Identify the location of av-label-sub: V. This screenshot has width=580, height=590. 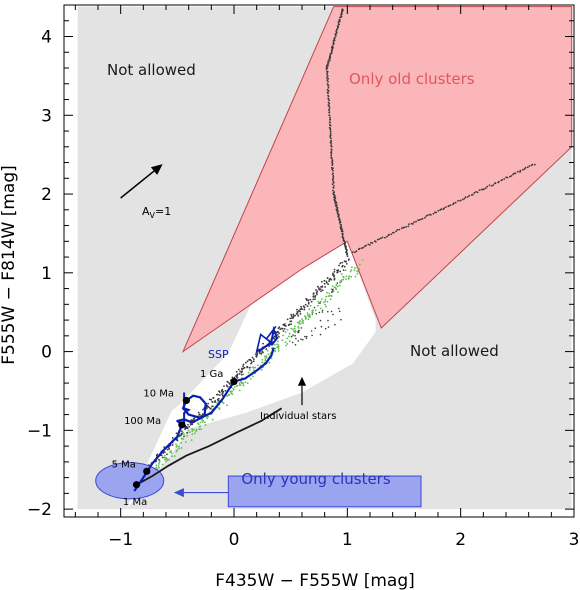
(153, 215).